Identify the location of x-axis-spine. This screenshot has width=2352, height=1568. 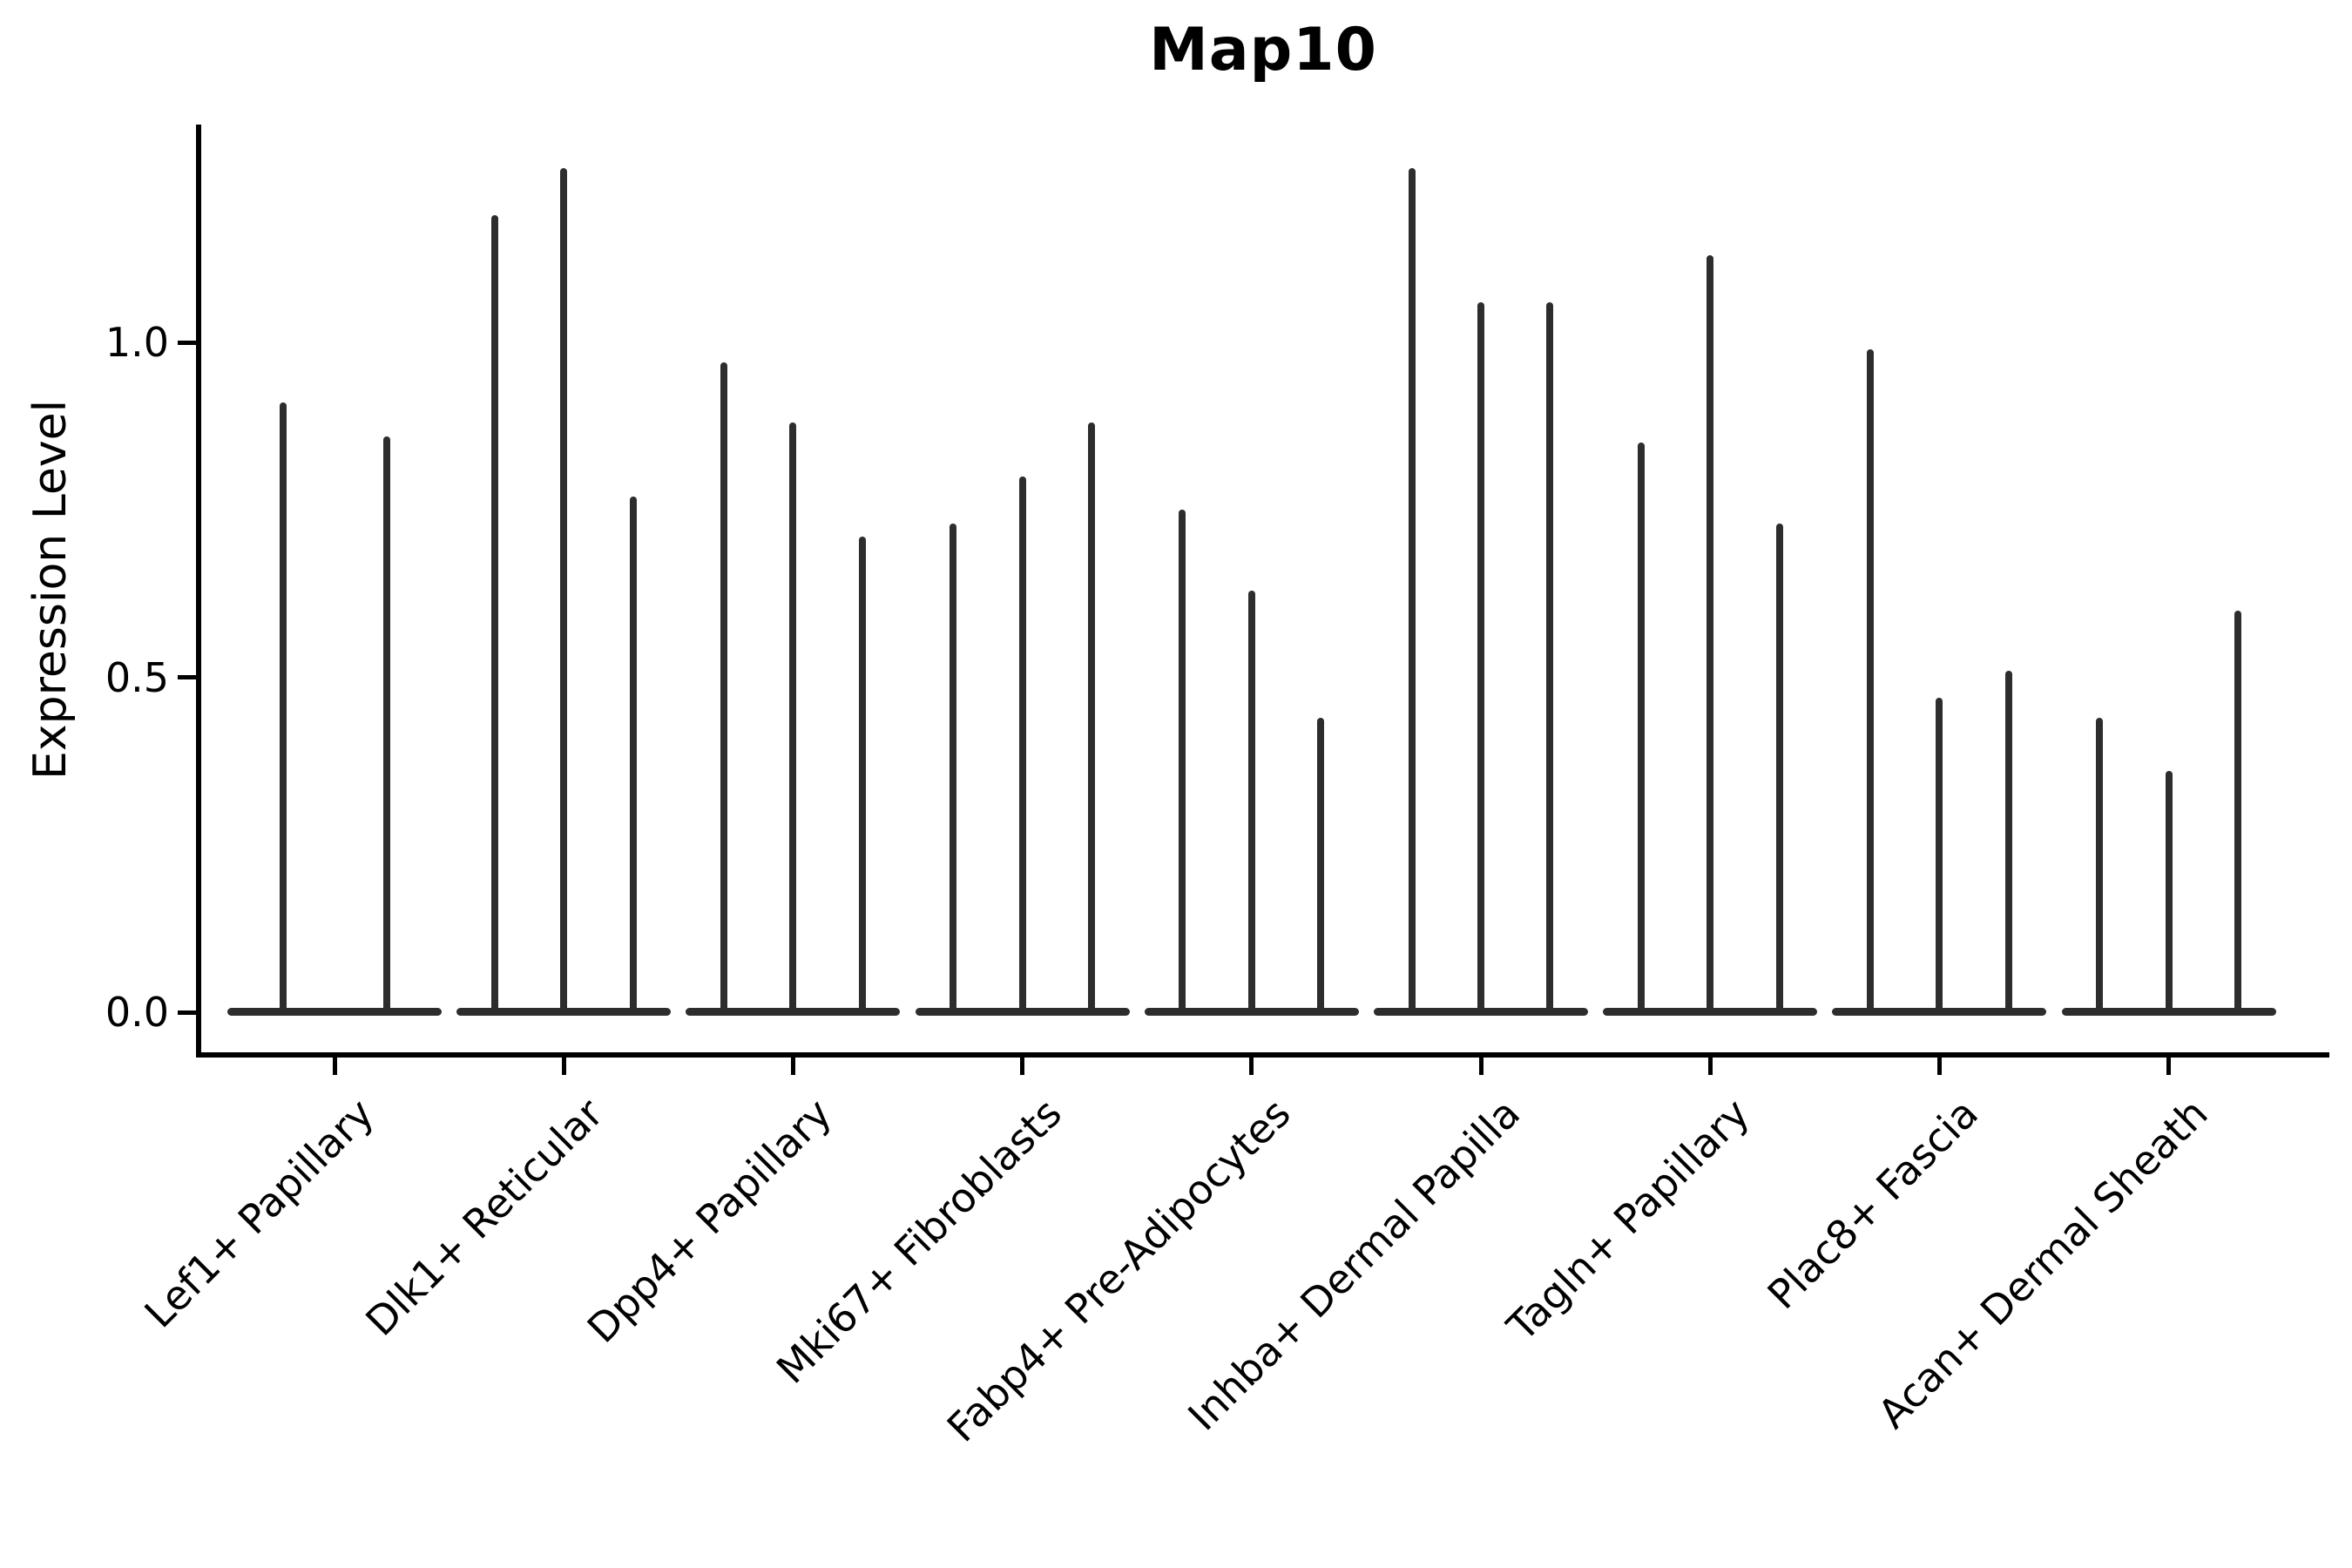
(1262, 1055).